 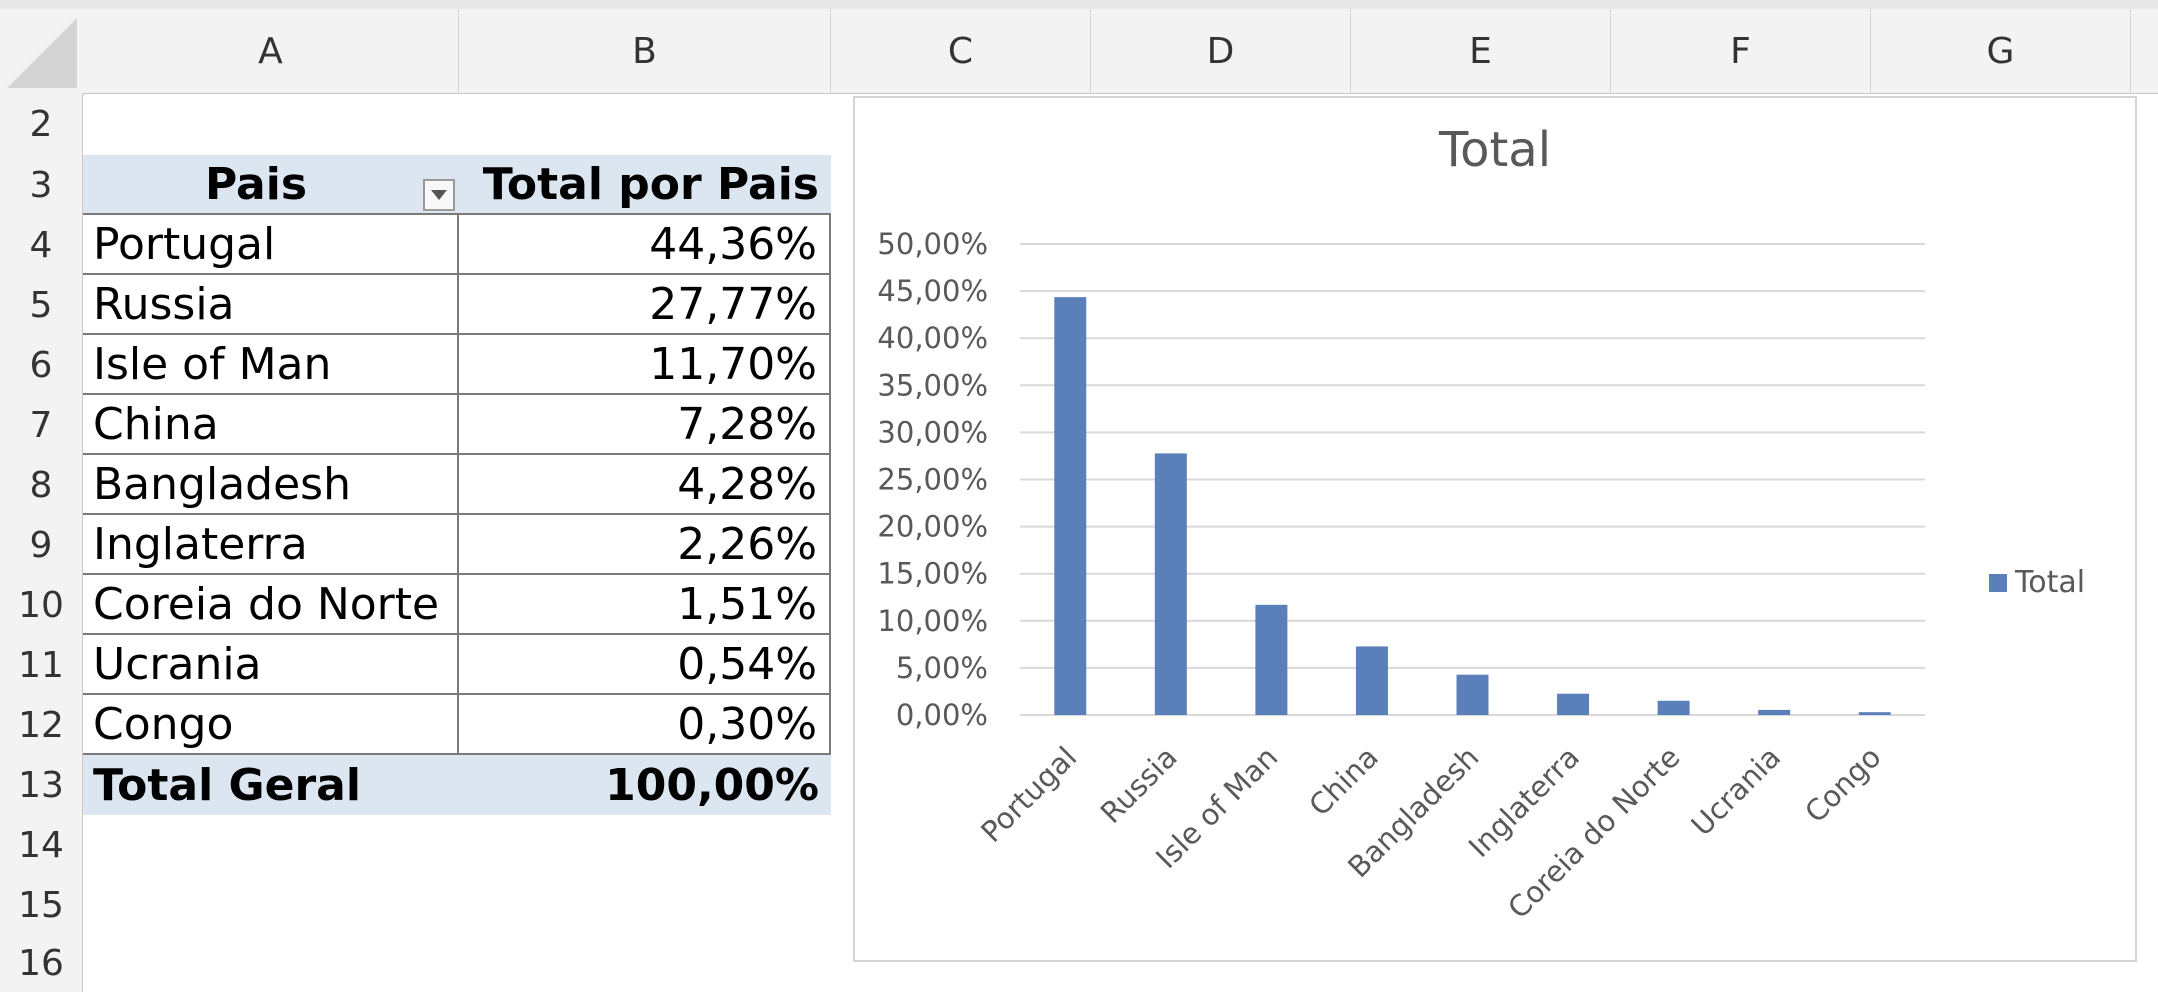 What do you see at coordinates (271, 245) in the screenshot?
I see `pivot-country-cell: Portugal` at bounding box center [271, 245].